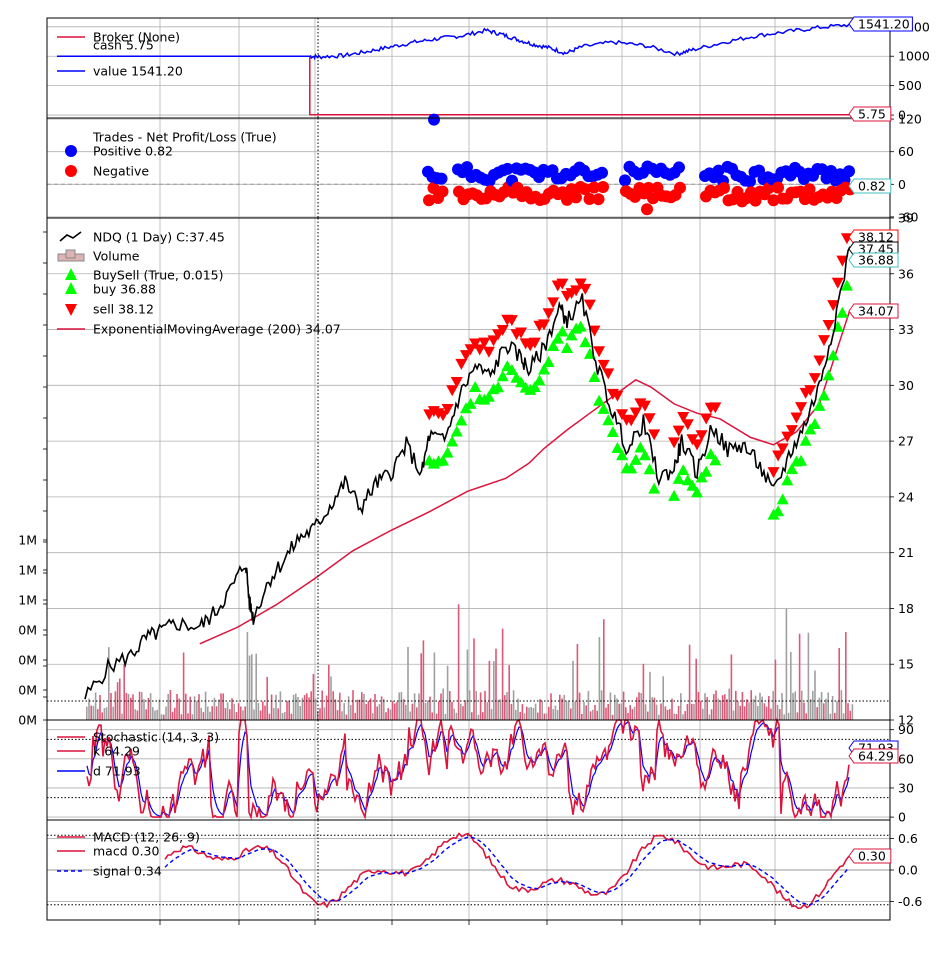  I want to click on volume-tick-label: 1M, so click(27, 570).